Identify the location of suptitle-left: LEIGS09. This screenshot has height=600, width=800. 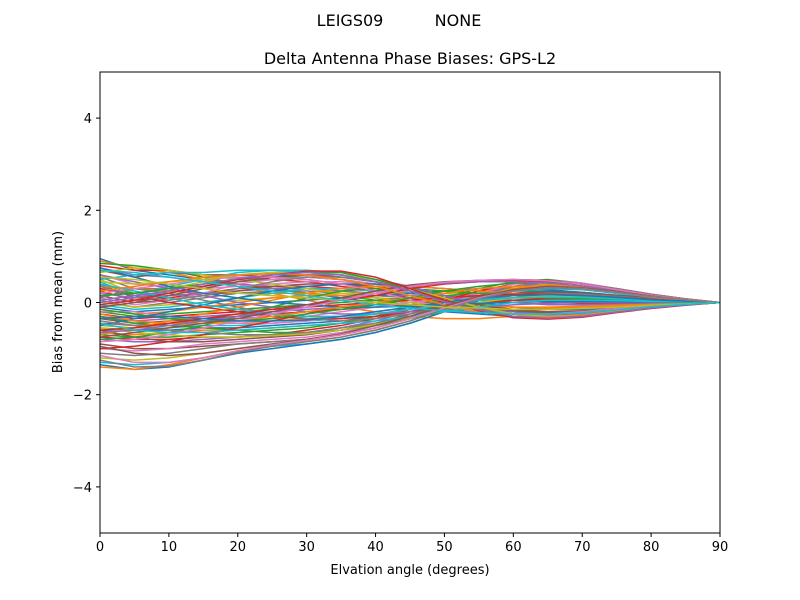
(350, 20).